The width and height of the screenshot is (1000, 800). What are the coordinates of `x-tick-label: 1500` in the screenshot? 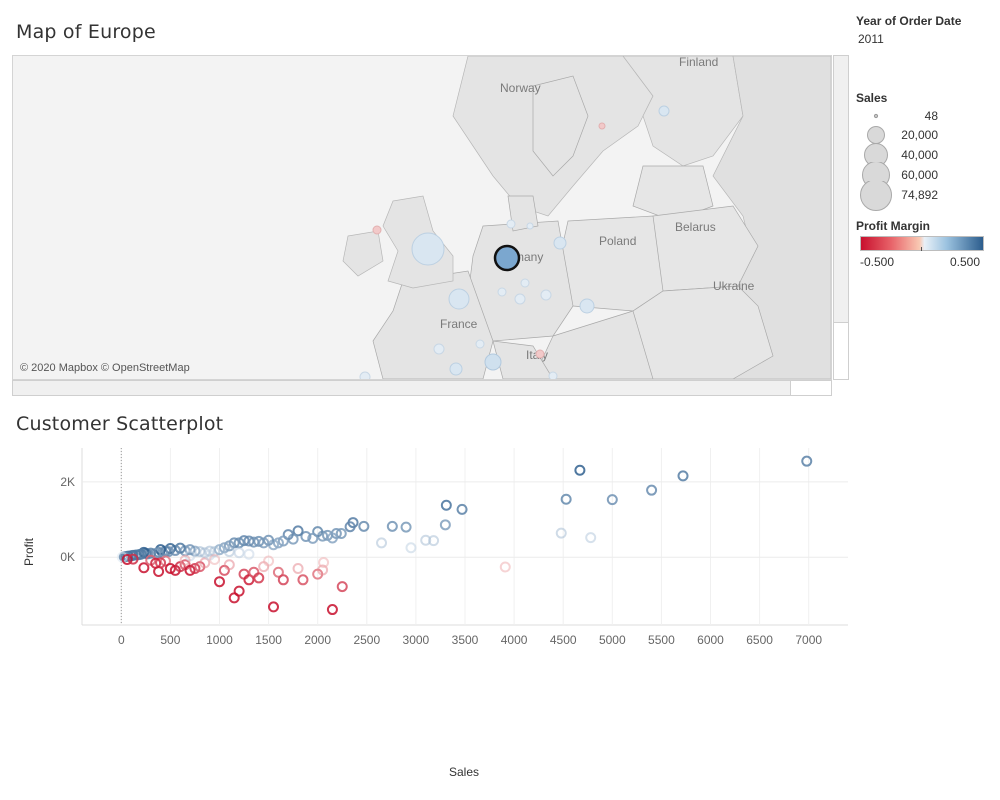 It's located at (268, 640).